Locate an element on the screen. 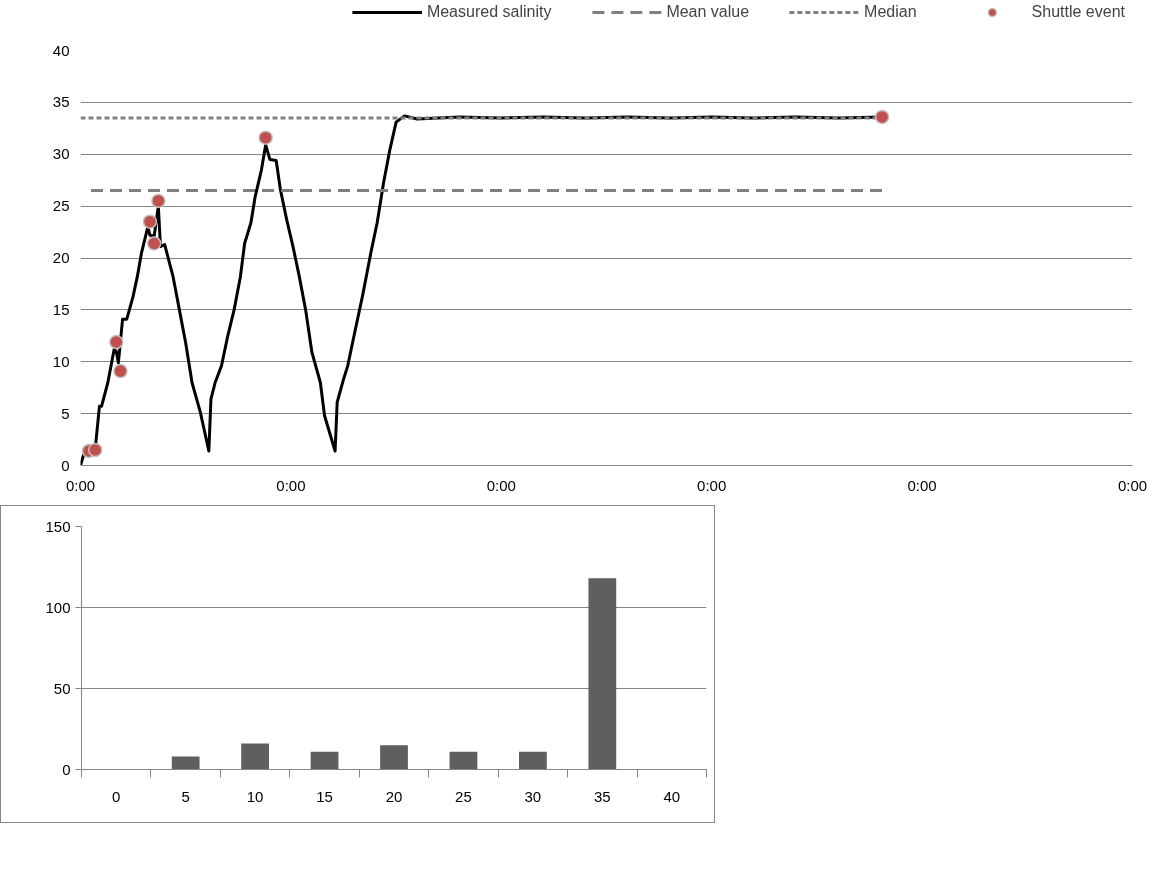 This screenshot has height=888, width=1157. y-tick-label: 40 is located at coordinates (61, 50).